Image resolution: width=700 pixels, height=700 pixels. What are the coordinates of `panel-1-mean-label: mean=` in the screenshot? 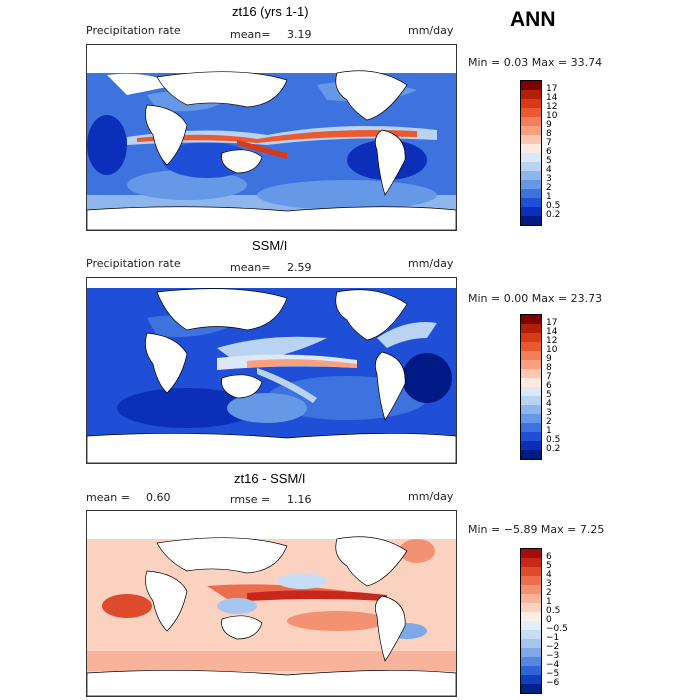 It's located at (250, 34).